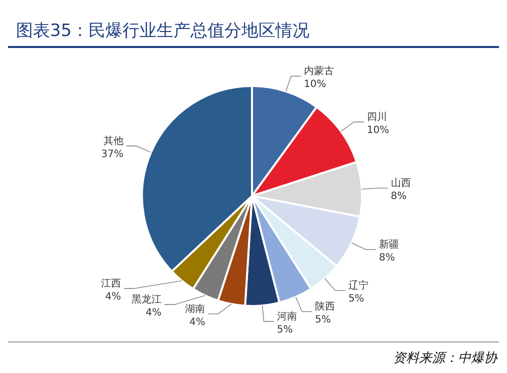 This screenshot has height=373, width=507. Describe the element at coordinates (163, 31) in the screenshot. I see `chart-title: 图表35：民爆行业生产总值分地区情况` at that location.